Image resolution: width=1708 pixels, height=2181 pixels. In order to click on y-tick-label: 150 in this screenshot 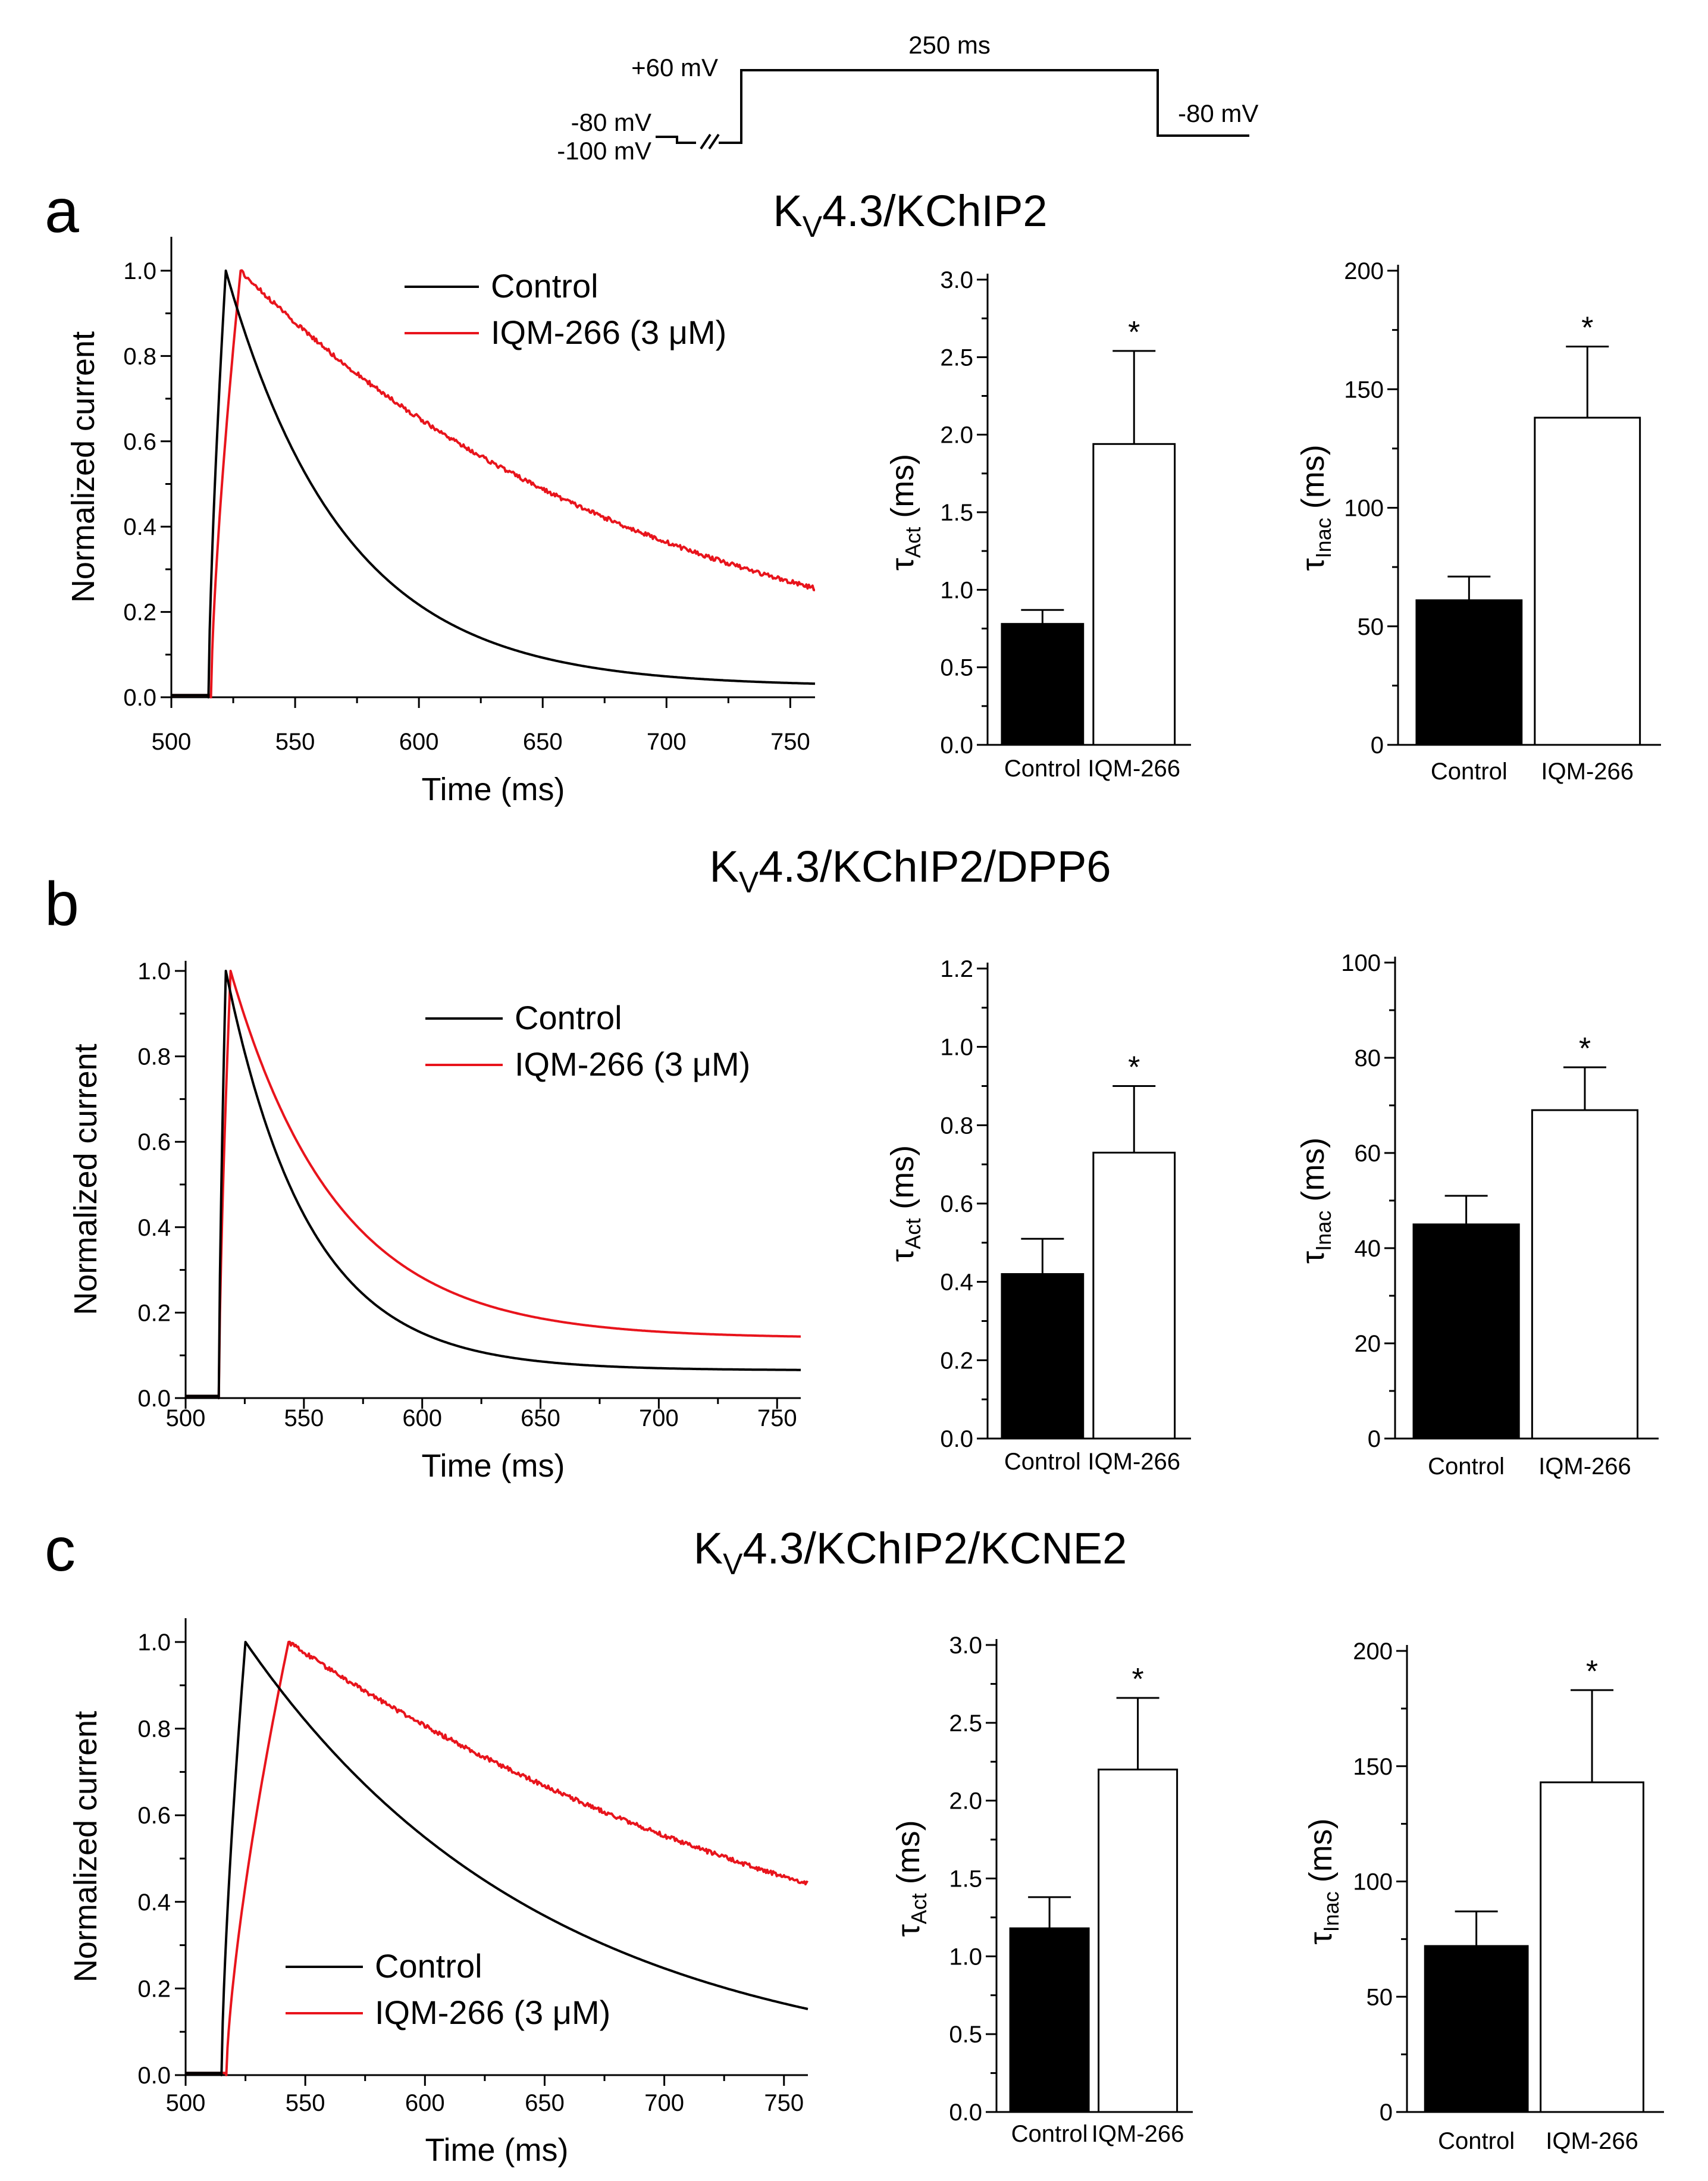, I will do `click(1364, 390)`.